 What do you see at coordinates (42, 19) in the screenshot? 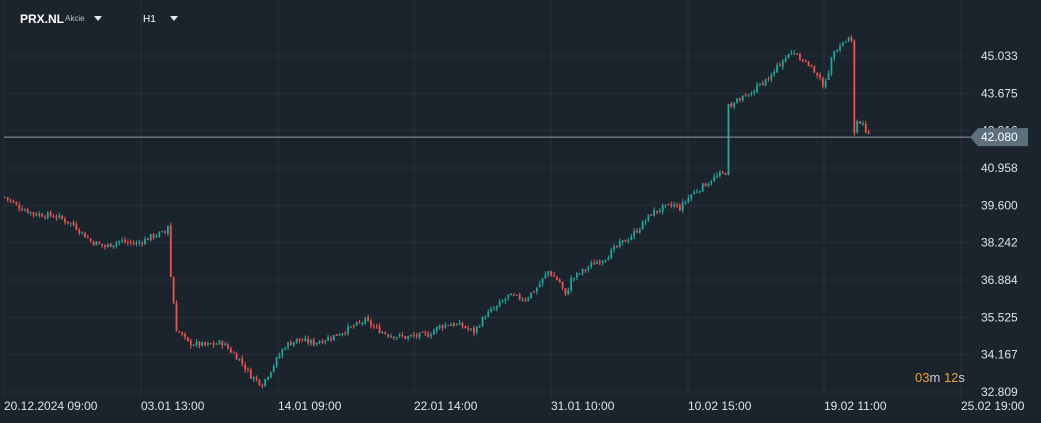
I see `symbol-name: PRX.NL` at bounding box center [42, 19].